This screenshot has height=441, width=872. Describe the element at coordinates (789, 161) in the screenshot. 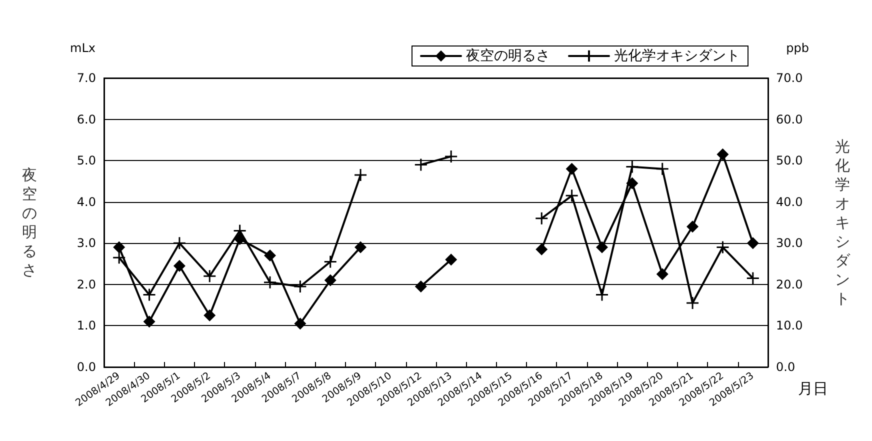

I see `y2-tick-label: 50.0` at that location.